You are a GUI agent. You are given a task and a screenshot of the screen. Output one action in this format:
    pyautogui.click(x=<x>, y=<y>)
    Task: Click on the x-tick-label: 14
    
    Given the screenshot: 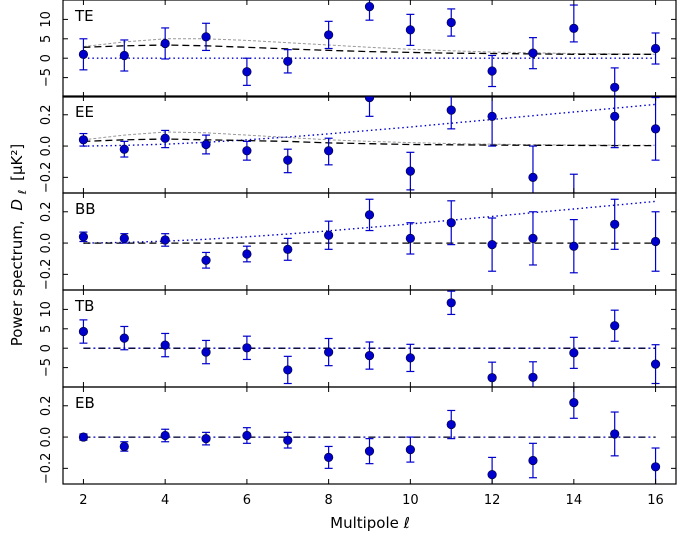 What is the action you would take?
    pyautogui.click(x=574, y=500)
    